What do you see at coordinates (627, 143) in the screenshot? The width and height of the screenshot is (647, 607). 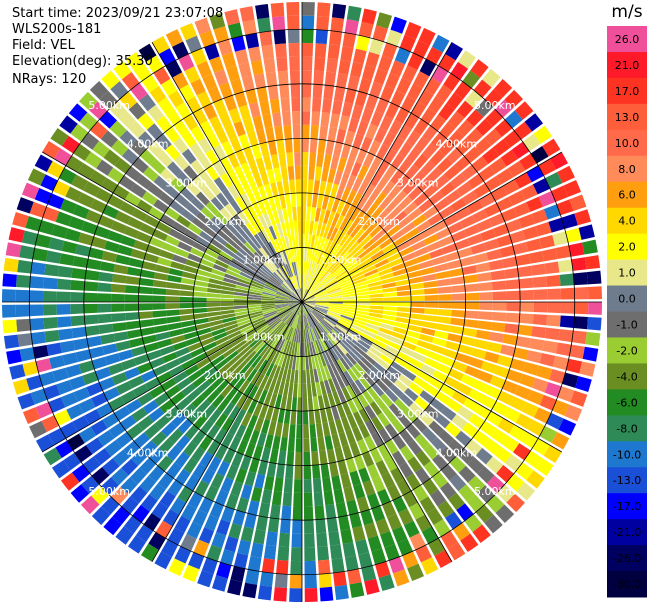 I see `colorbar-tick-label: 10.0` at bounding box center [627, 143].